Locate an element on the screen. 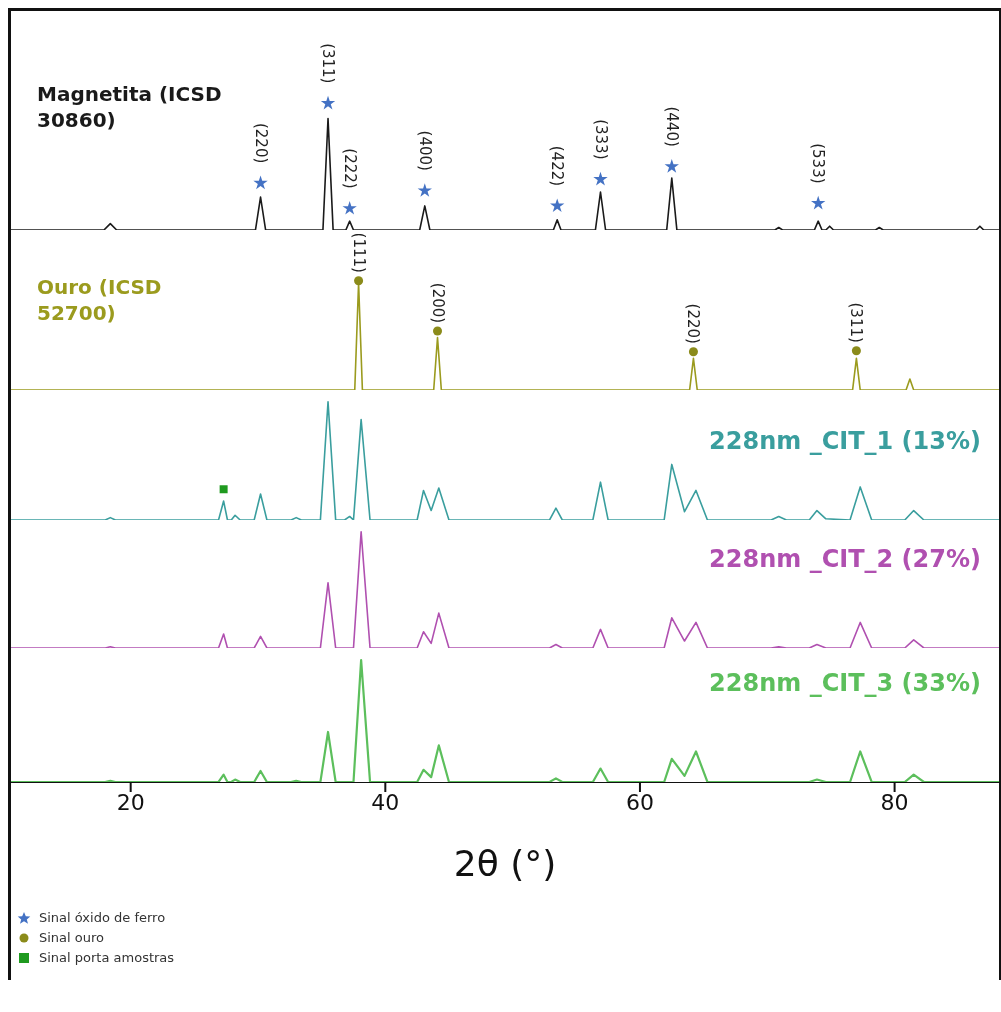  text: 228nm _CIT_3 (33%) is located at coordinates (845, 683).